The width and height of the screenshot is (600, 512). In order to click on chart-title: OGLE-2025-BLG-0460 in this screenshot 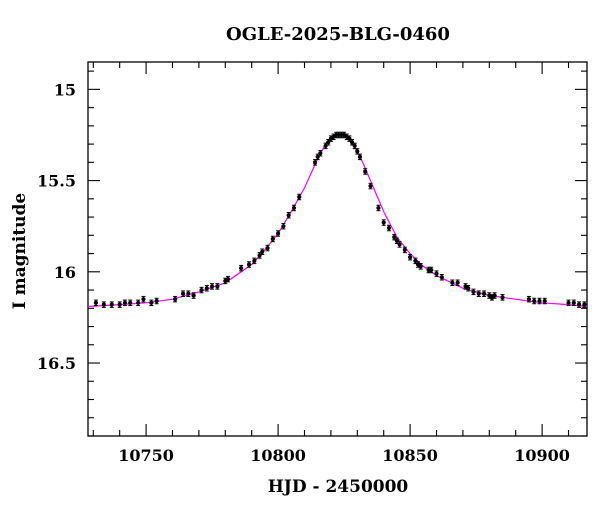, I will do `click(338, 34)`.